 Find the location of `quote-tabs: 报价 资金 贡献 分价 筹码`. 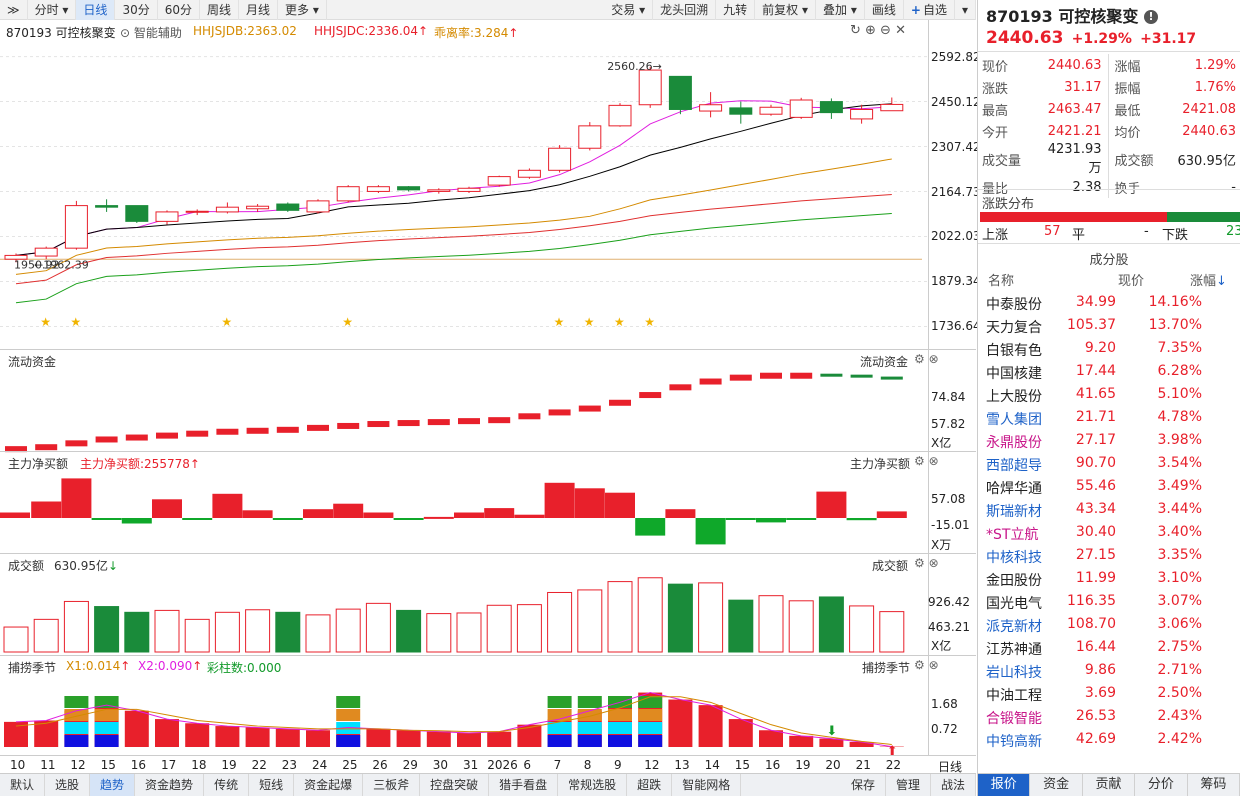

quote-tabs: 报价 资金 贡献 分价 筹码 is located at coordinates (1109, 784).